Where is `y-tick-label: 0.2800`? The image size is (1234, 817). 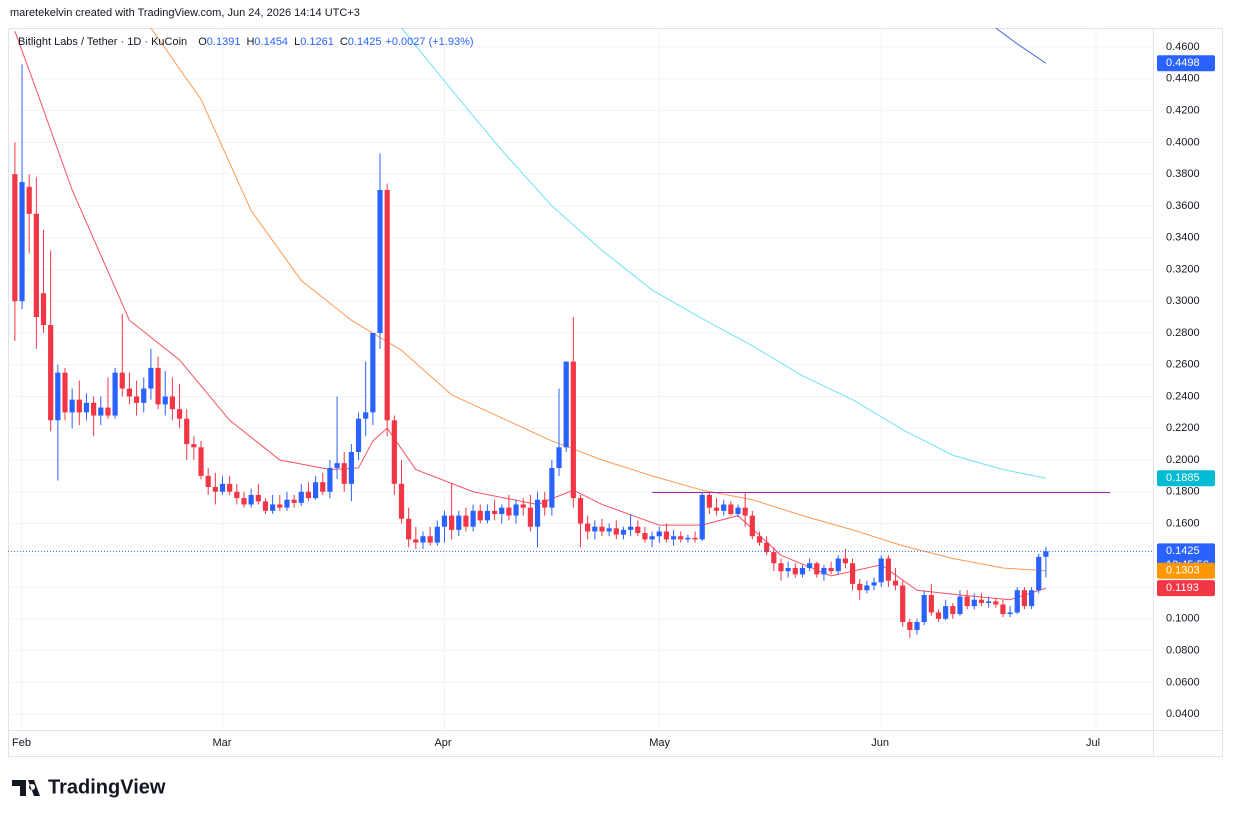 y-tick-label: 0.2800 is located at coordinates (1183, 333).